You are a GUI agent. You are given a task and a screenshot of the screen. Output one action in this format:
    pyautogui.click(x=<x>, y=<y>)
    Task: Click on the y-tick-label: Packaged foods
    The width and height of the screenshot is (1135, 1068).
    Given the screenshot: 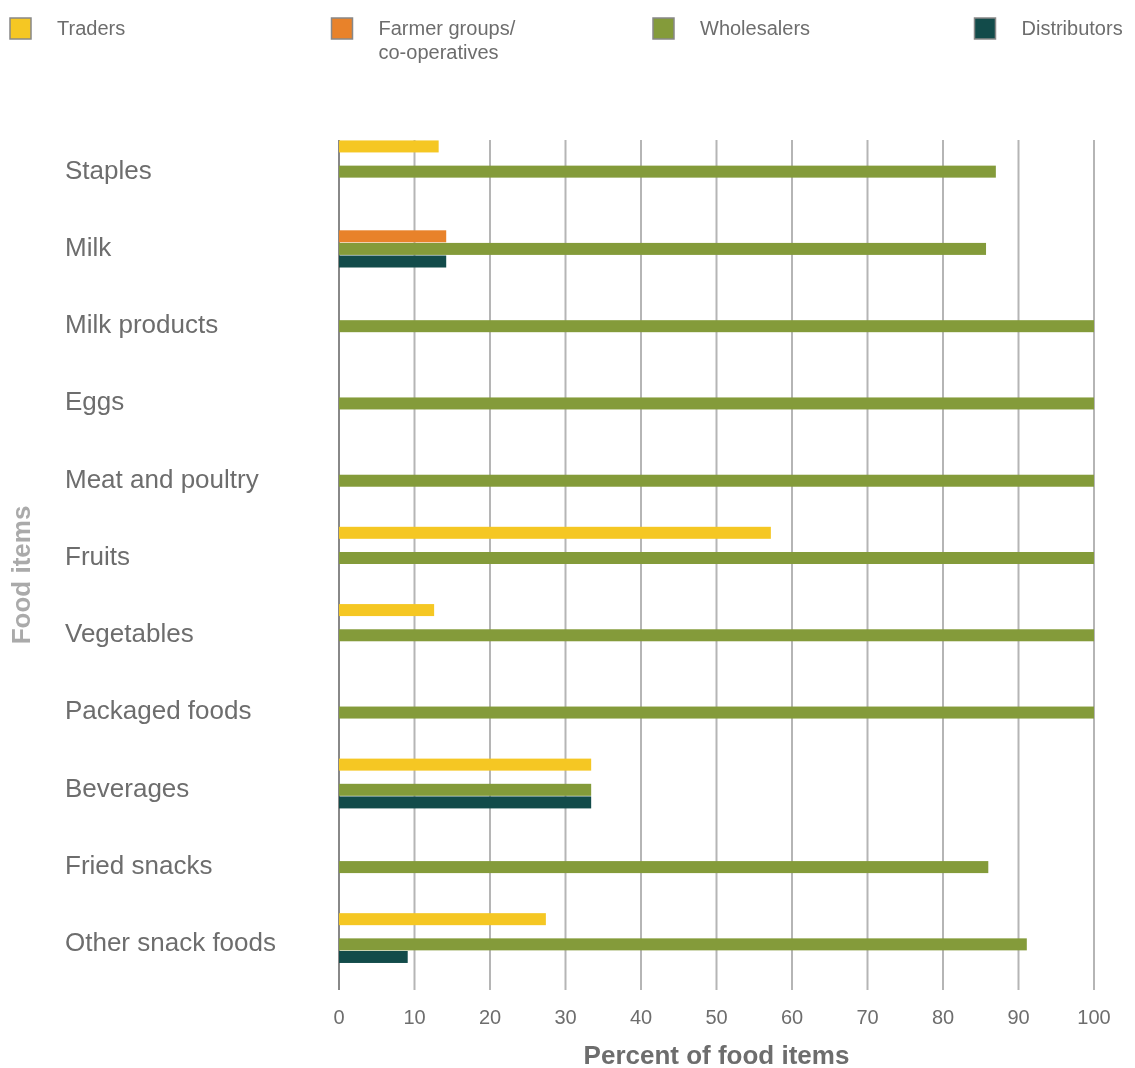 What is the action you would take?
    pyautogui.click(x=158, y=710)
    